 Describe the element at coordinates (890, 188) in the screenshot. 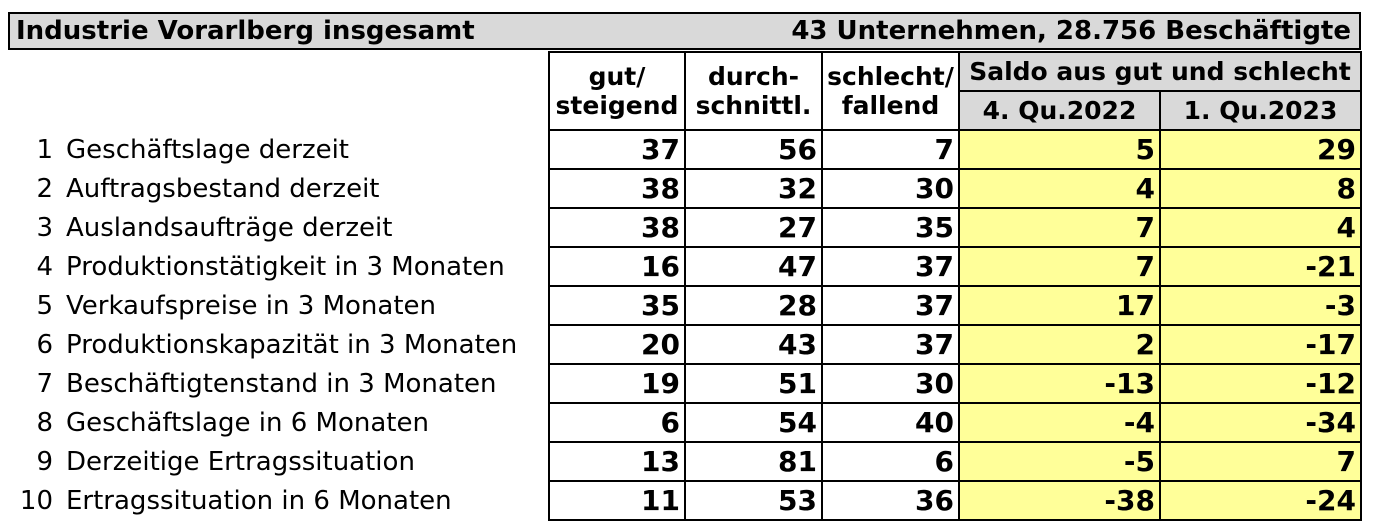

I see `cell-schlecht: 30` at that location.